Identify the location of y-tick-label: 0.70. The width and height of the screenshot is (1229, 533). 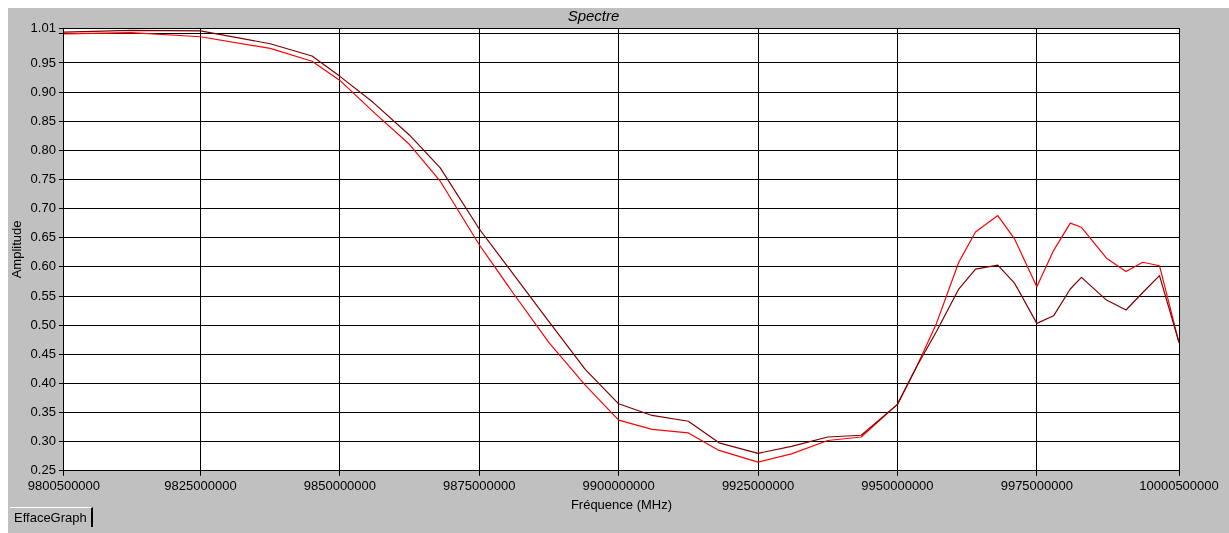
(43, 208).